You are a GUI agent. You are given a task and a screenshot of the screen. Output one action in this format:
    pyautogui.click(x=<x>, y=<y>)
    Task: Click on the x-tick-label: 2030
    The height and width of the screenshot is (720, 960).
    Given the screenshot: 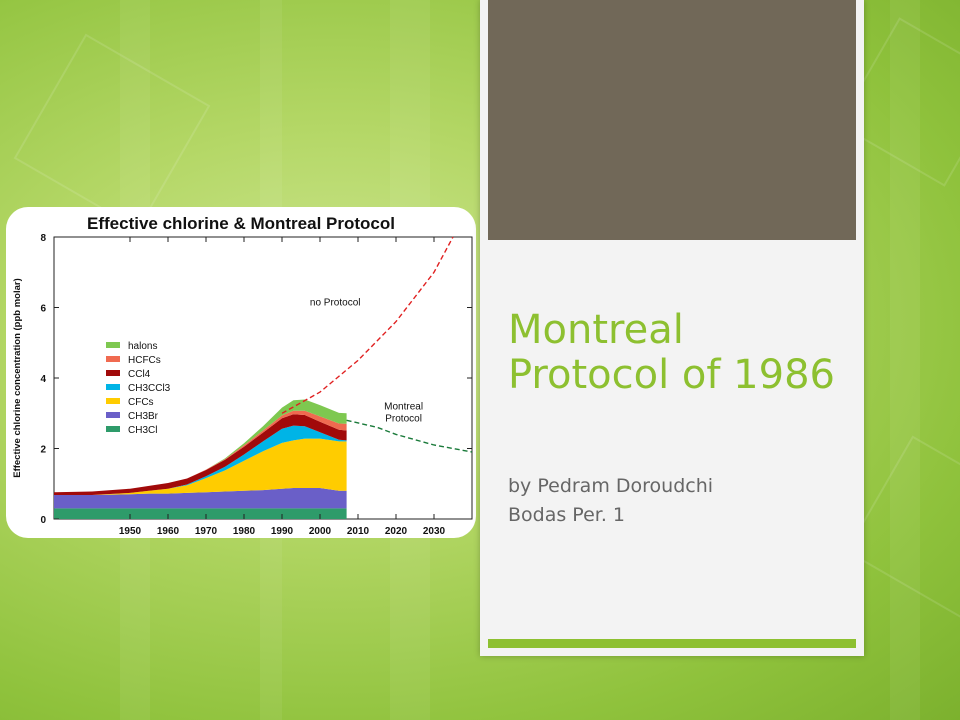 What is the action you would take?
    pyautogui.click(x=434, y=531)
    